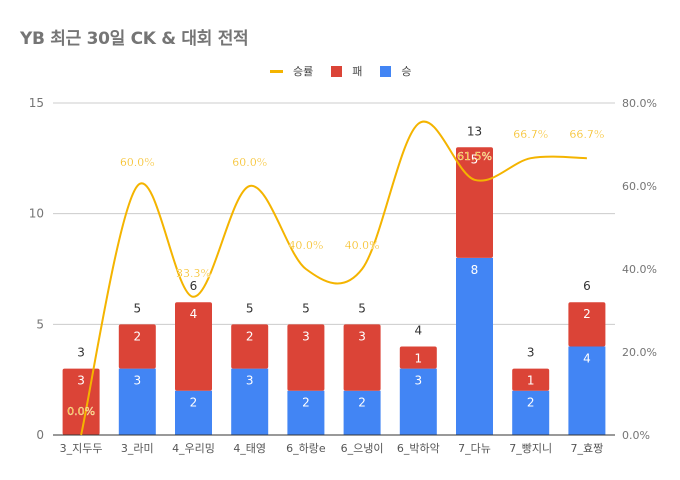 The width and height of the screenshot is (680, 480). Describe the element at coordinates (134, 39) in the screenshot. I see `chart-title: YB 최근 30일 CK & 대회 전적` at that location.